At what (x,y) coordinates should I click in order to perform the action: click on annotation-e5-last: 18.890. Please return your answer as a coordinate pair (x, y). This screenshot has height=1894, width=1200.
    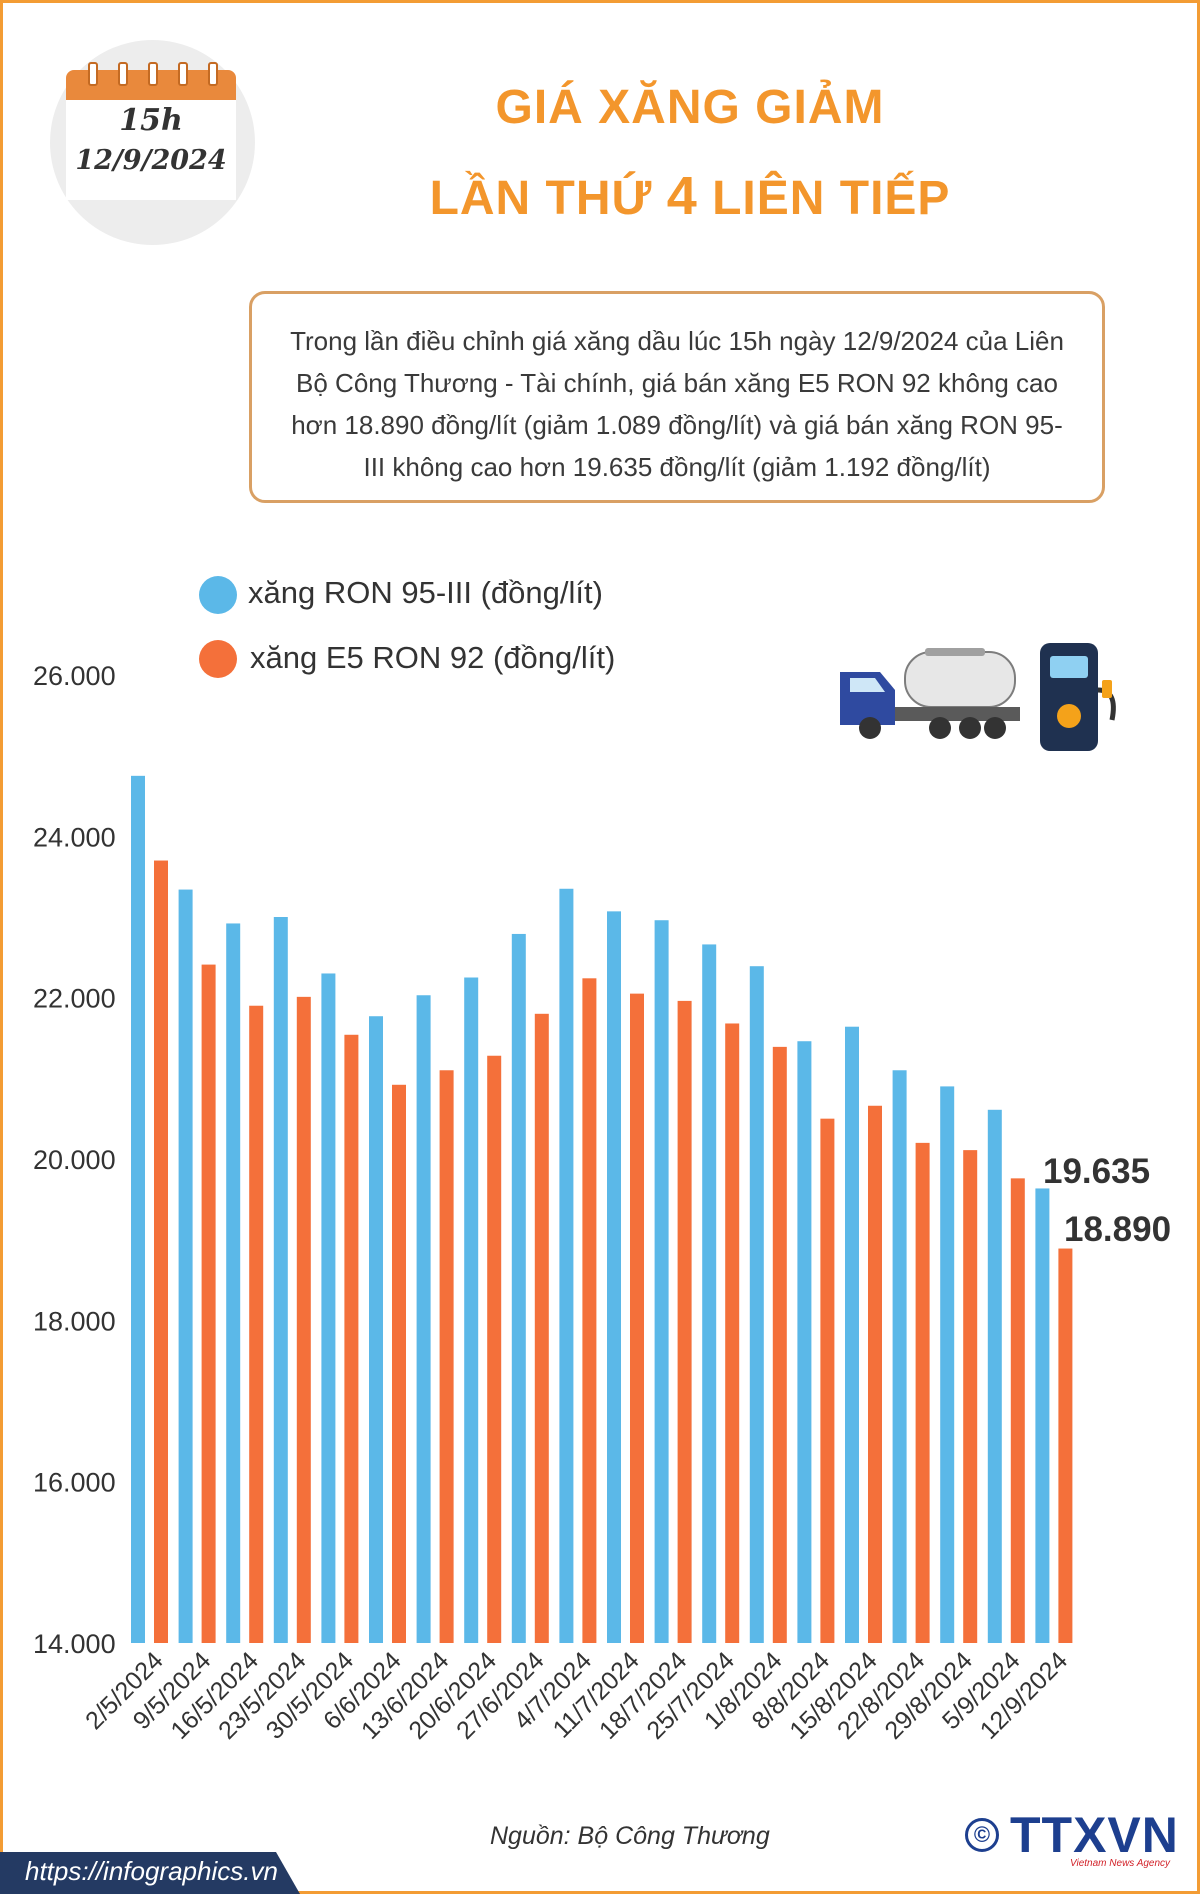
    Looking at the image, I should click on (1117, 1229).